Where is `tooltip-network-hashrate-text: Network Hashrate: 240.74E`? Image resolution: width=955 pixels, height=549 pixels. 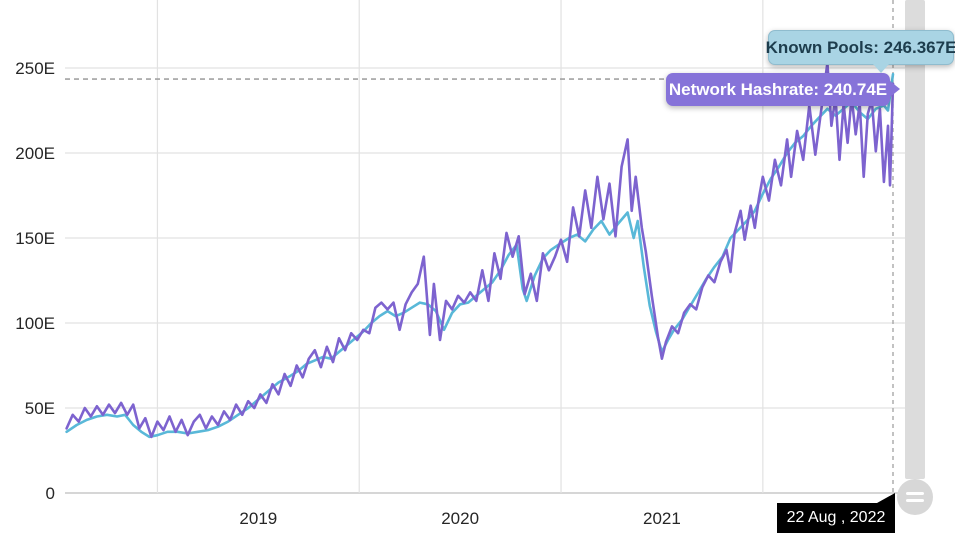 tooltip-network-hashrate-text: Network Hashrate: 240.74E is located at coordinates (778, 89).